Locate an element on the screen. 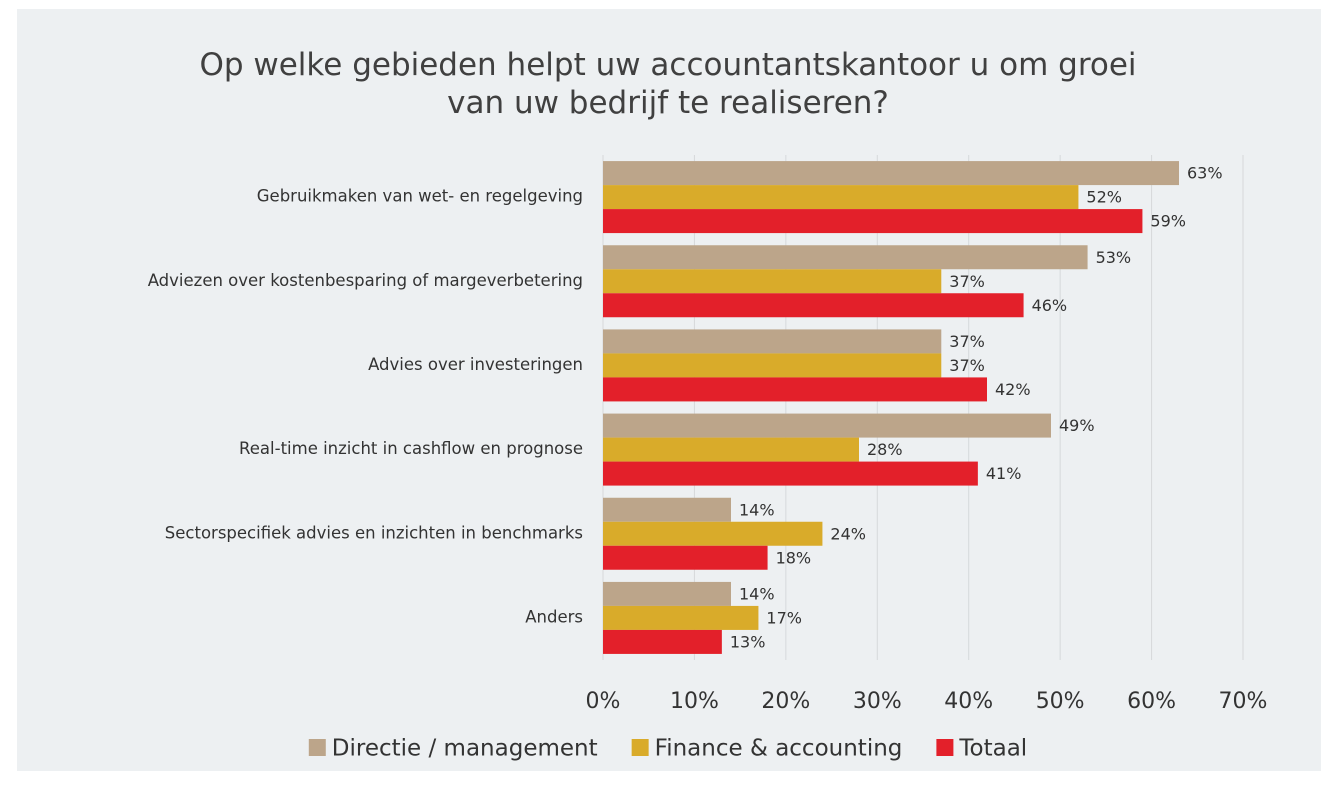 The width and height of the screenshot is (1337, 797). x-tick-label: 70% is located at coordinates (1243, 701).